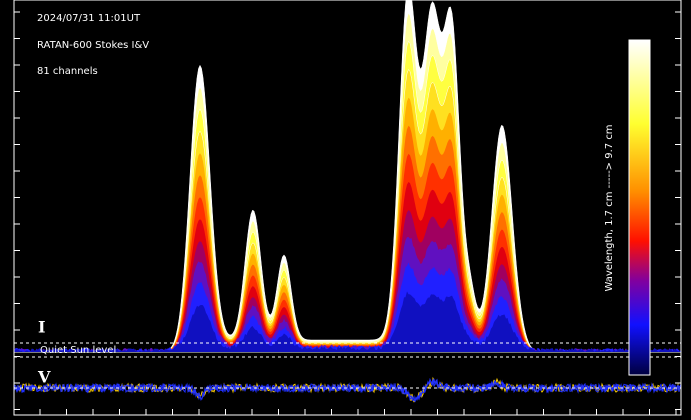  Describe the element at coordinates (639, 207) in the screenshot. I see `colorbar` at that location.